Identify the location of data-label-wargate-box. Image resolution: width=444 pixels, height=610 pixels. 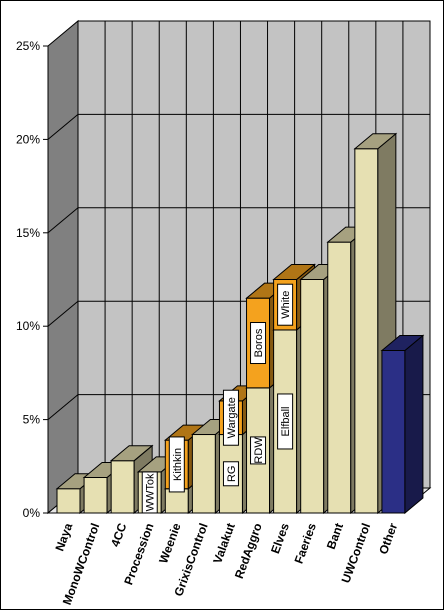
(230, 417).